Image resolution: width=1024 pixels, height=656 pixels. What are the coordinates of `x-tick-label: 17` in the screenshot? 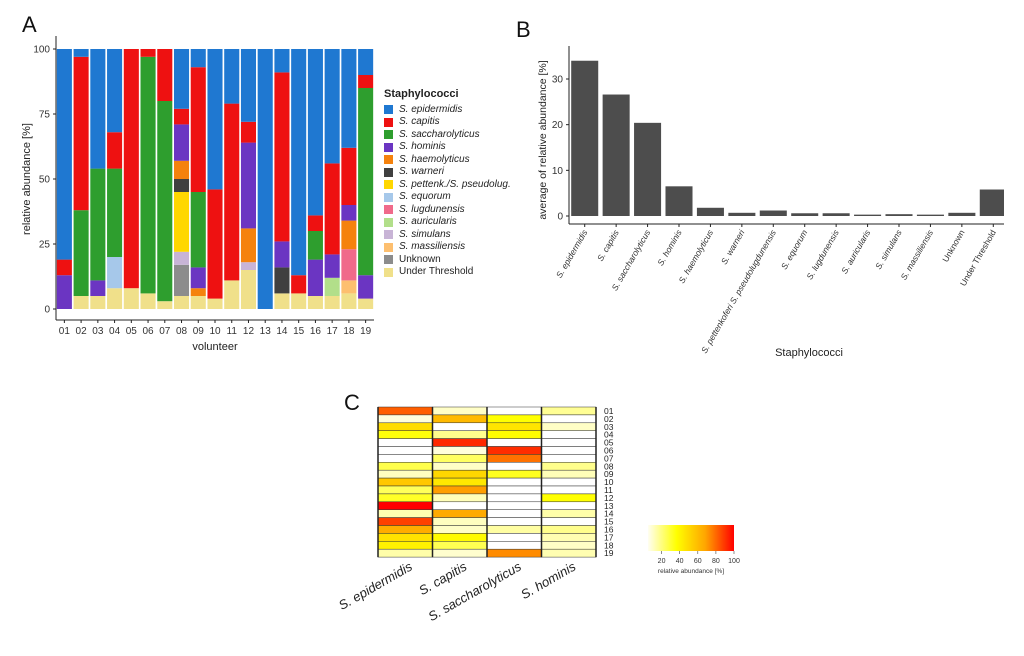 It's located at (333, 331).